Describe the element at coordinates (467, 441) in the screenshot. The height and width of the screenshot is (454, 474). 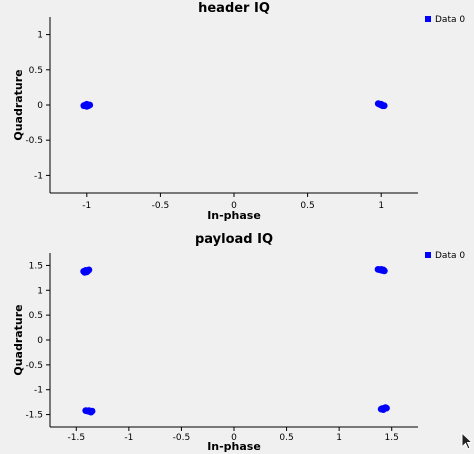
I see `mouse-cursor-icon` at that location.